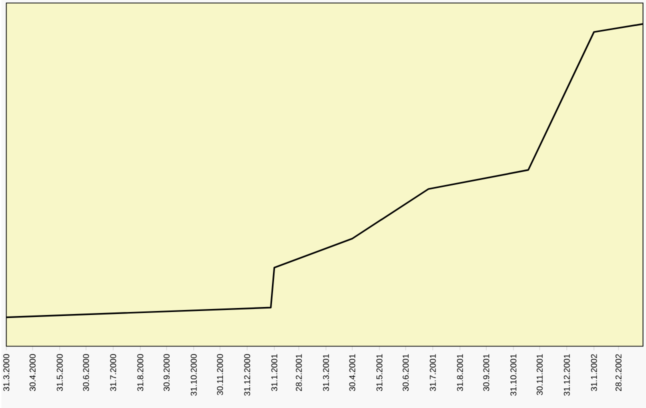  Describe the element at coordinates (379, 372) in the screenshot. I see `x-tick-label: 31.5.2001` at that location.